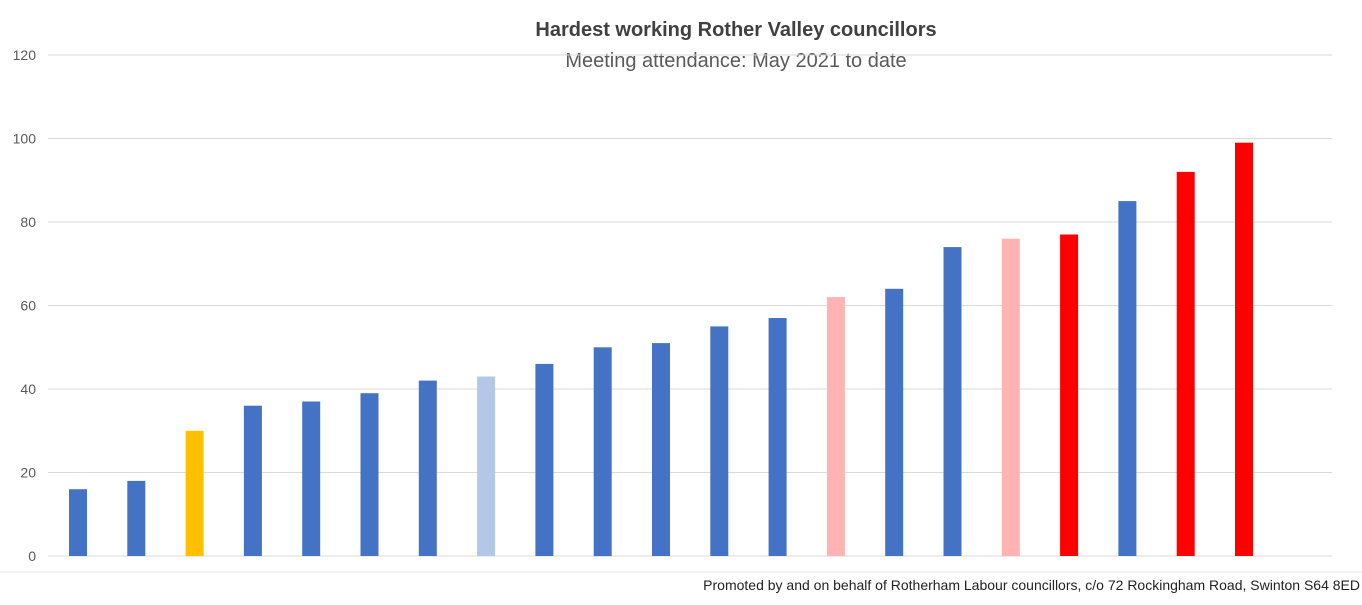 The height and width of the screenshot is (605, 1362). I want to click on chart-subtitle: Meeting attendance: May 2021 to date, so click(735, 61).